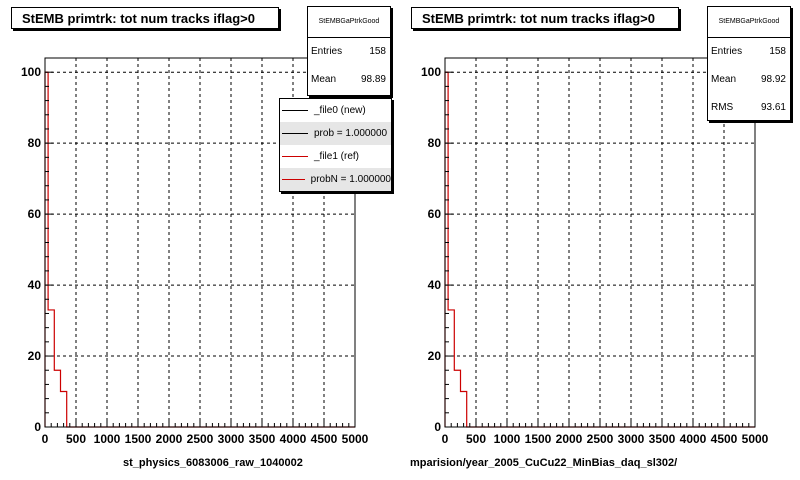  What do you see at coordinates (169, 439) in the screenshot?
I see `chart-1-x-tick-label: 2000` at bounding box center [169, 439].